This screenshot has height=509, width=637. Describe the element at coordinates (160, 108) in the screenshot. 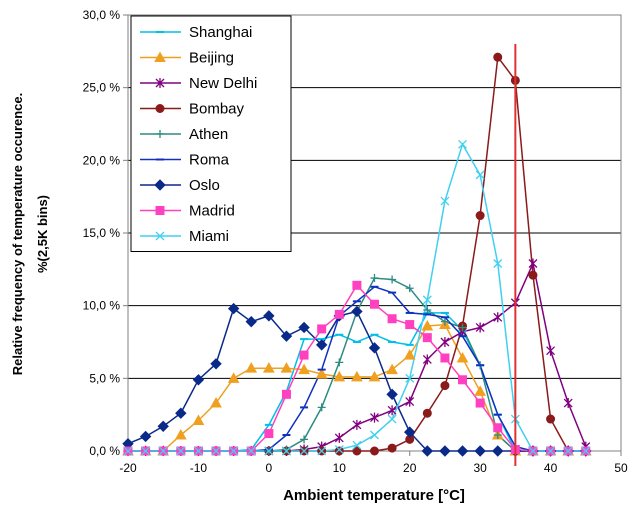

I see `legend-marker-bombay` at that location.